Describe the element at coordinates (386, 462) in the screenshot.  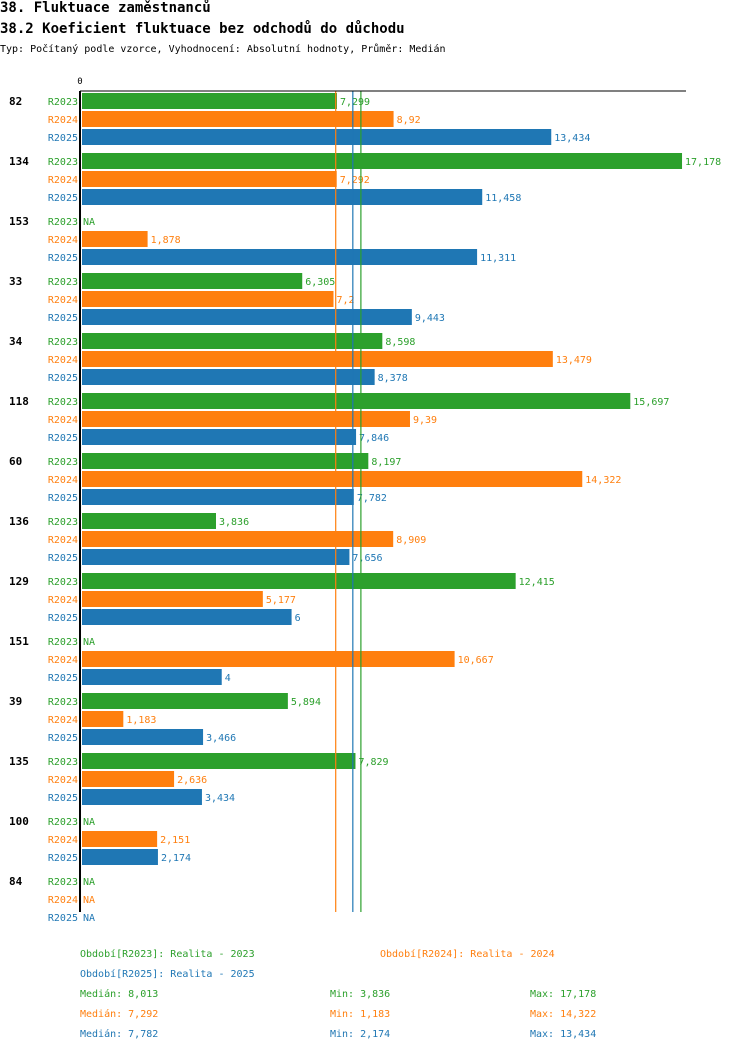
I see `data-label: 8,197` at that location.